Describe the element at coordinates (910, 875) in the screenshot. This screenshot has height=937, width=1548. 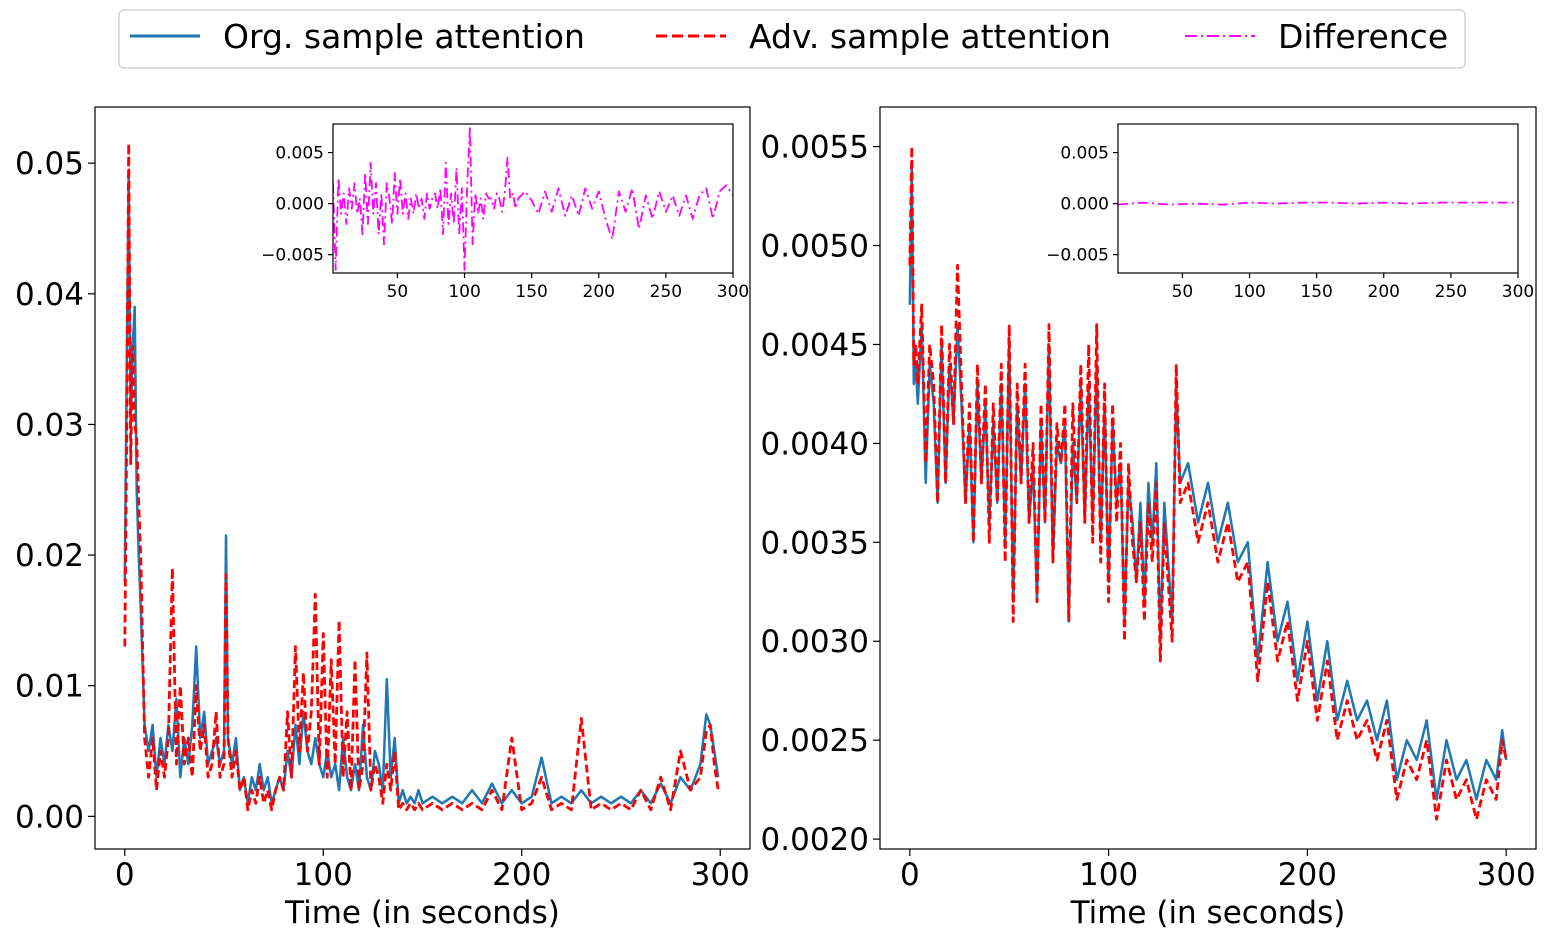
I see `right-xtick-label: 0` at that location.